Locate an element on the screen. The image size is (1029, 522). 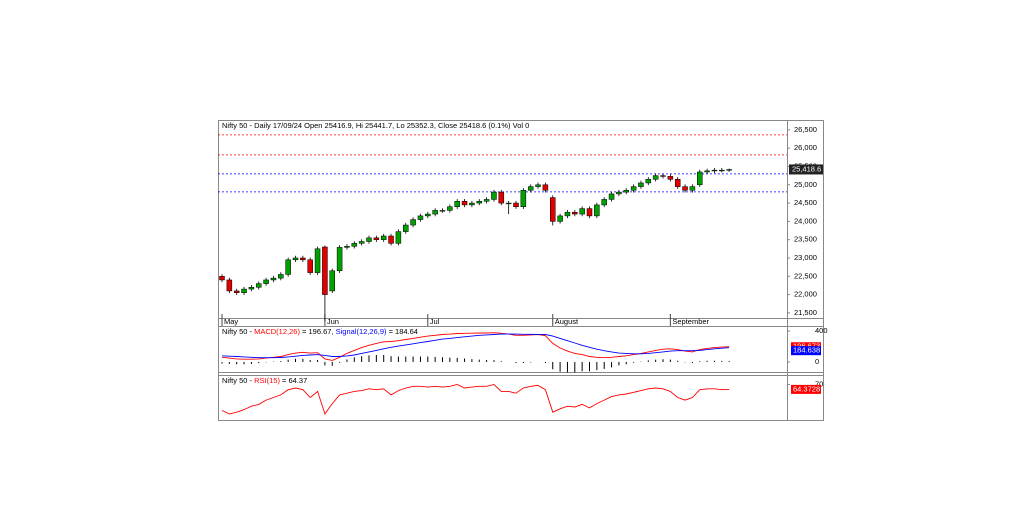
y-tick-label: 24,000 is located at coordinates (805, 220).